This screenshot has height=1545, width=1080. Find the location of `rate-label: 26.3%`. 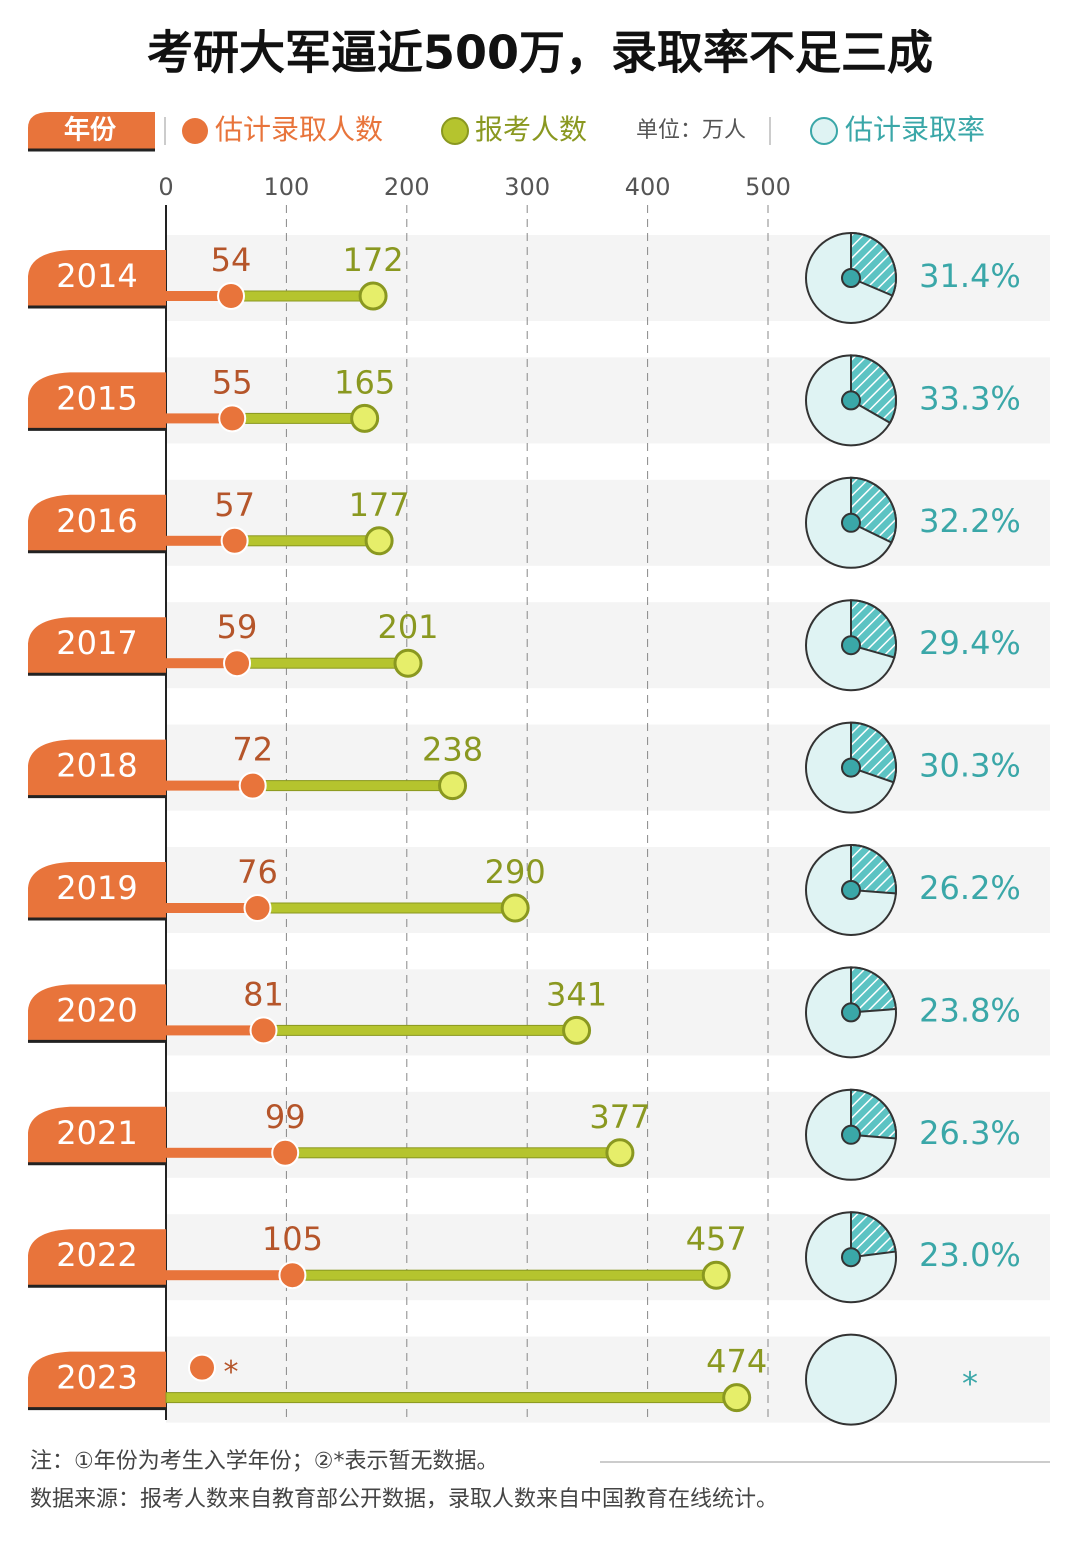

rate-label: 26.3% is located at coordinates (970, 1133).